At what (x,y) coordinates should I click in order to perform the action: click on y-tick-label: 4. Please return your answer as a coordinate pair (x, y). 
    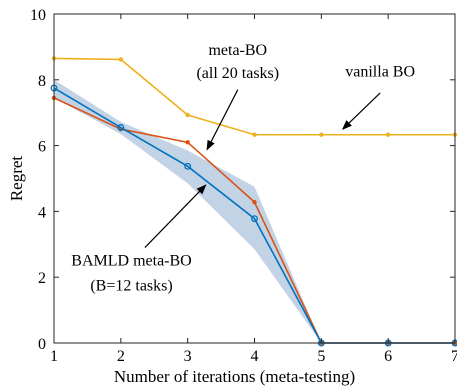
    Looking at the image, I should click on (42, 212).